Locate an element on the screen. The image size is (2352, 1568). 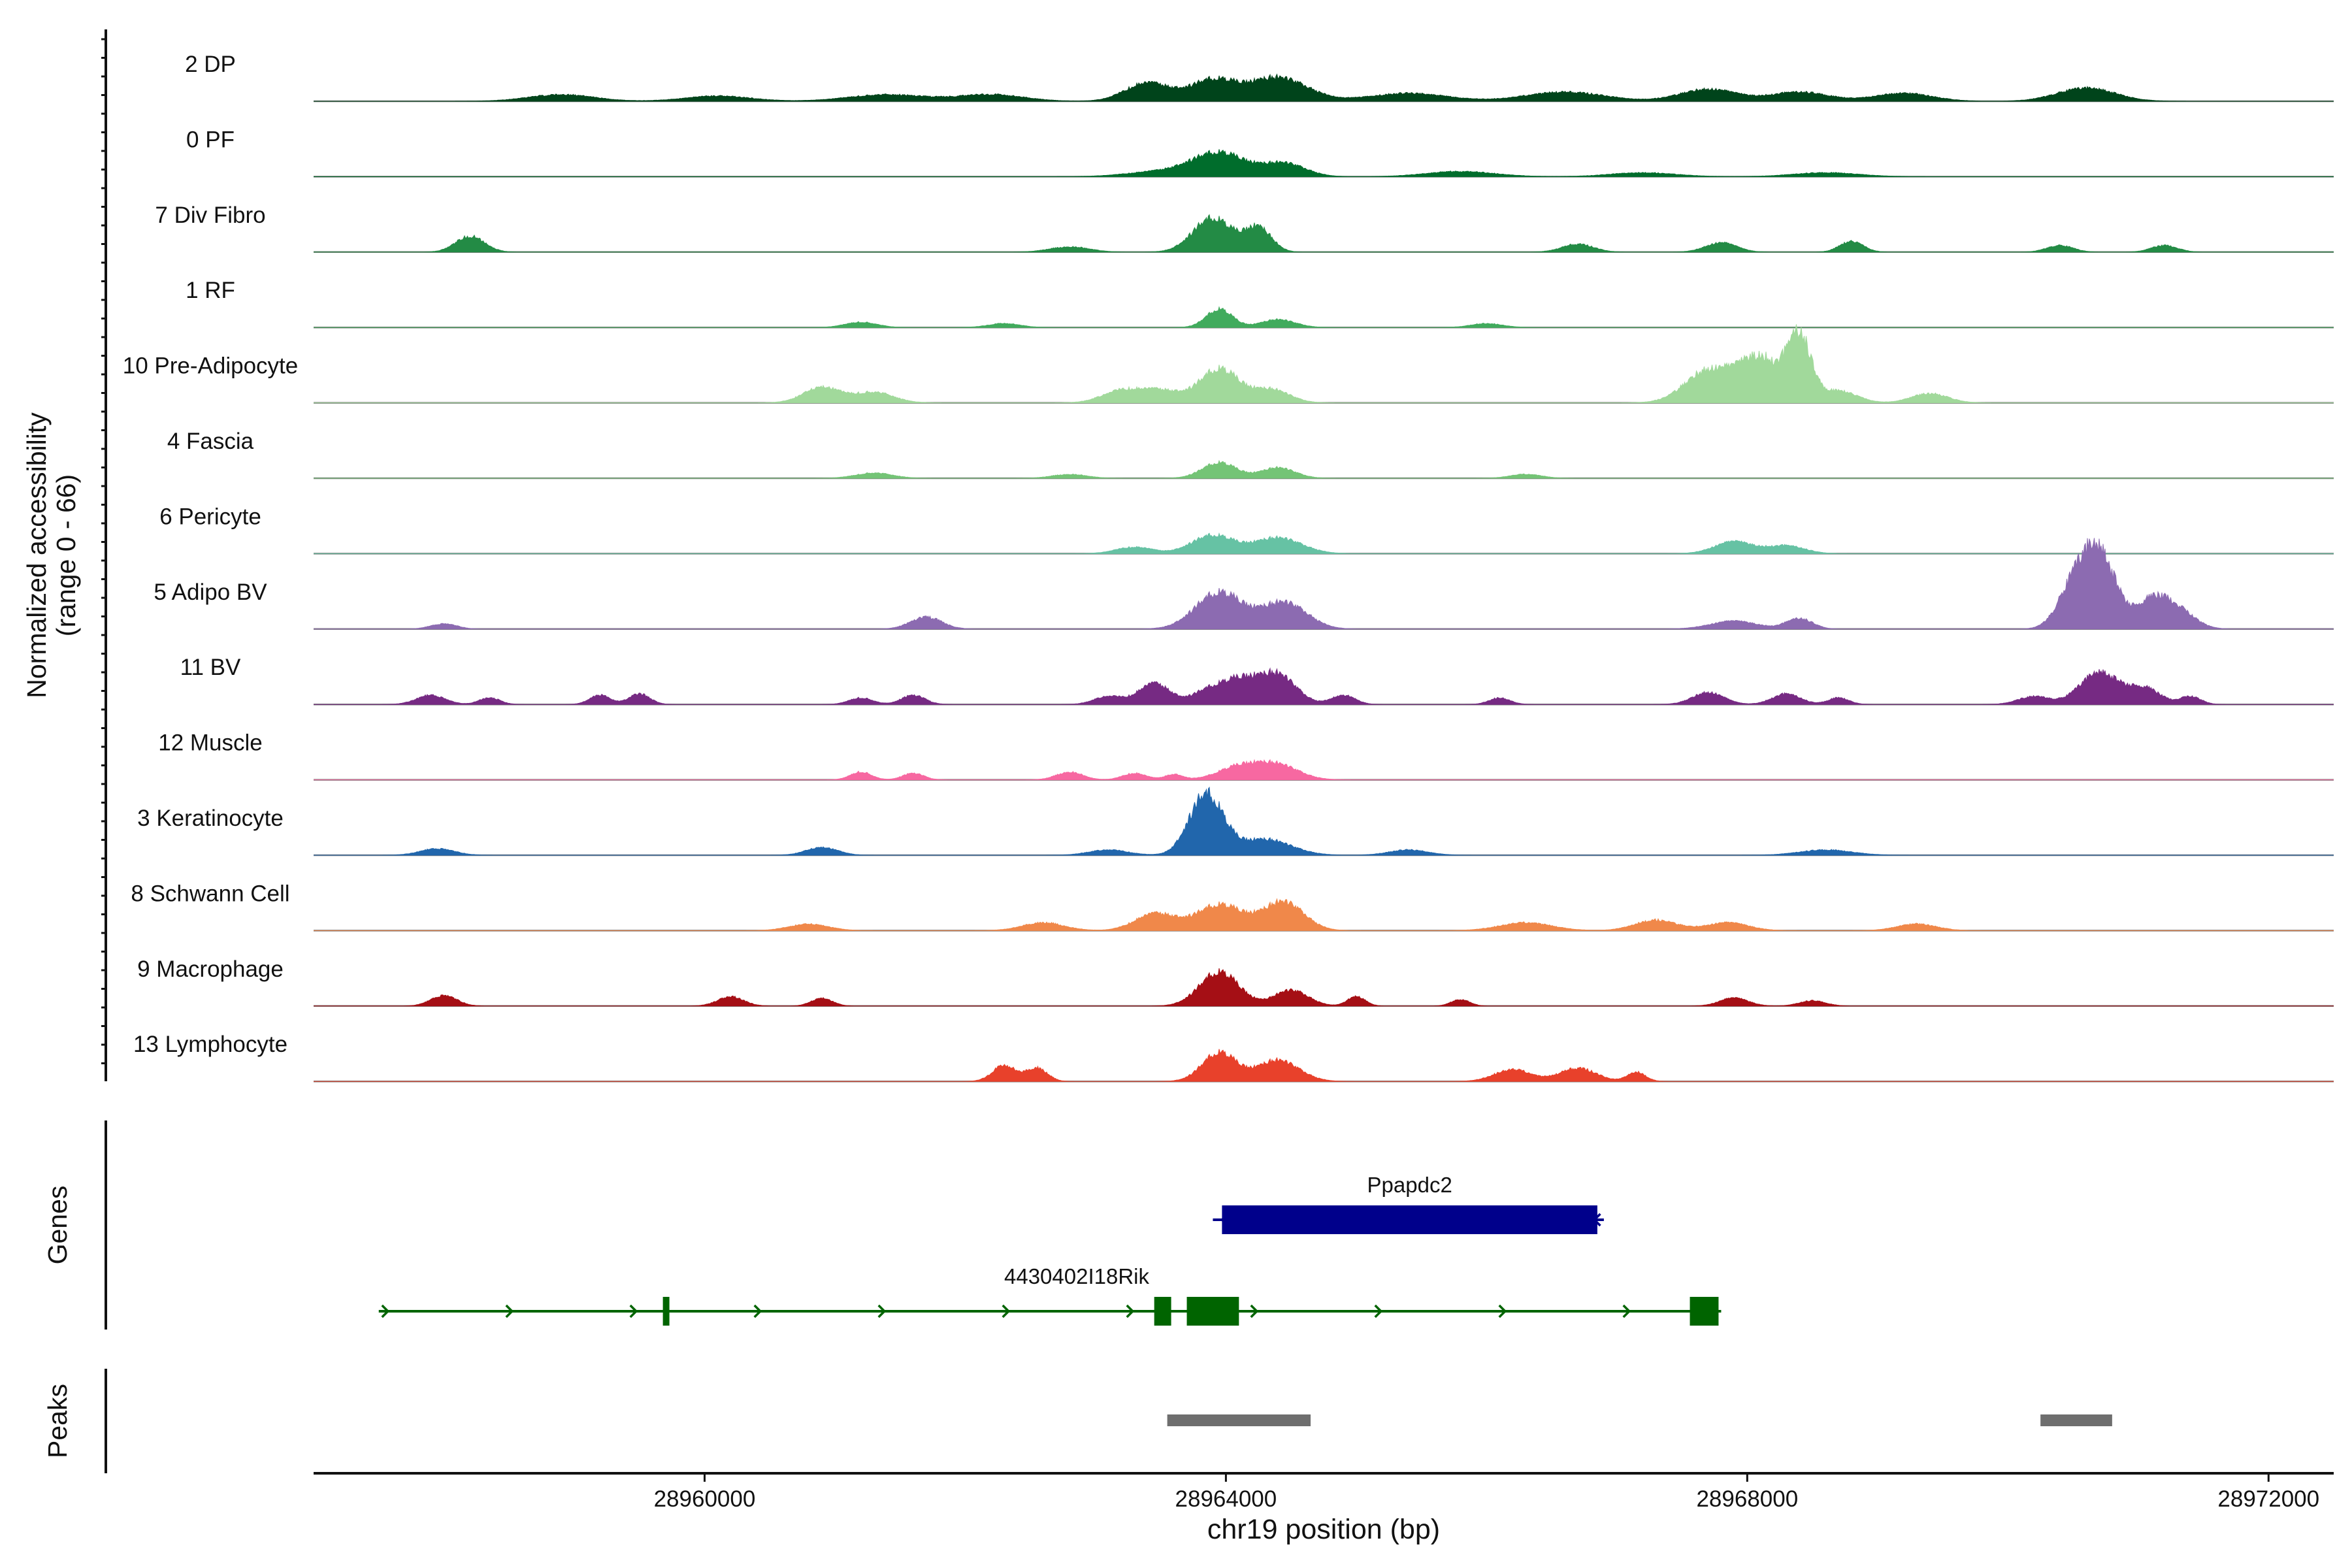
track-11: 3 Keratinocyte is located at coordinates (1235, 821).